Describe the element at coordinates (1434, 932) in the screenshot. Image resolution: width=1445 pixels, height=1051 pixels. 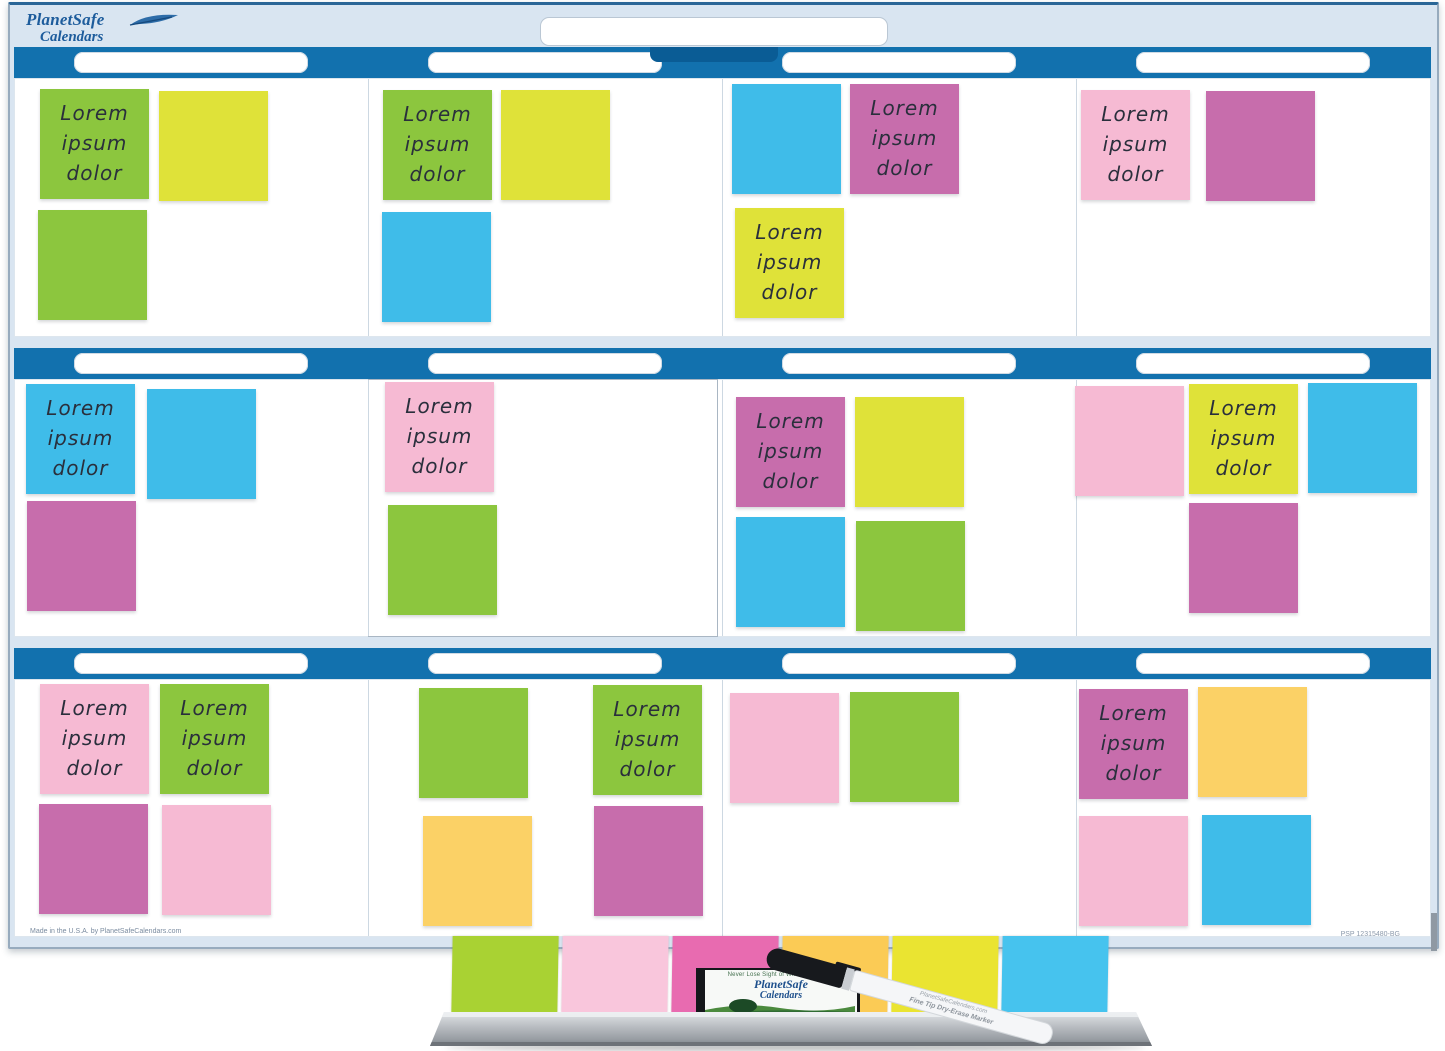
I see `board-edge` at that location.